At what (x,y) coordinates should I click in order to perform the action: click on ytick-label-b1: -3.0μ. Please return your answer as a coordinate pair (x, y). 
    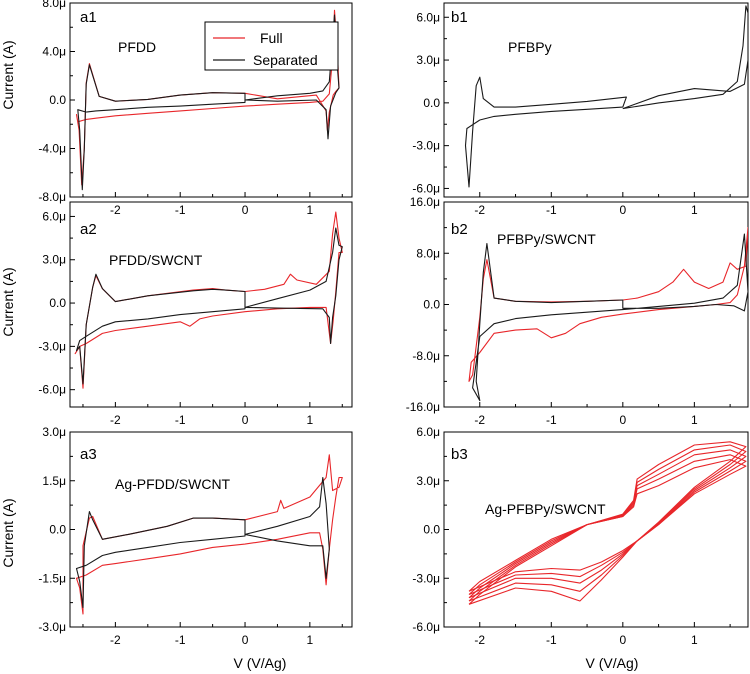
    Looking at the image, I should click on (426, 146).